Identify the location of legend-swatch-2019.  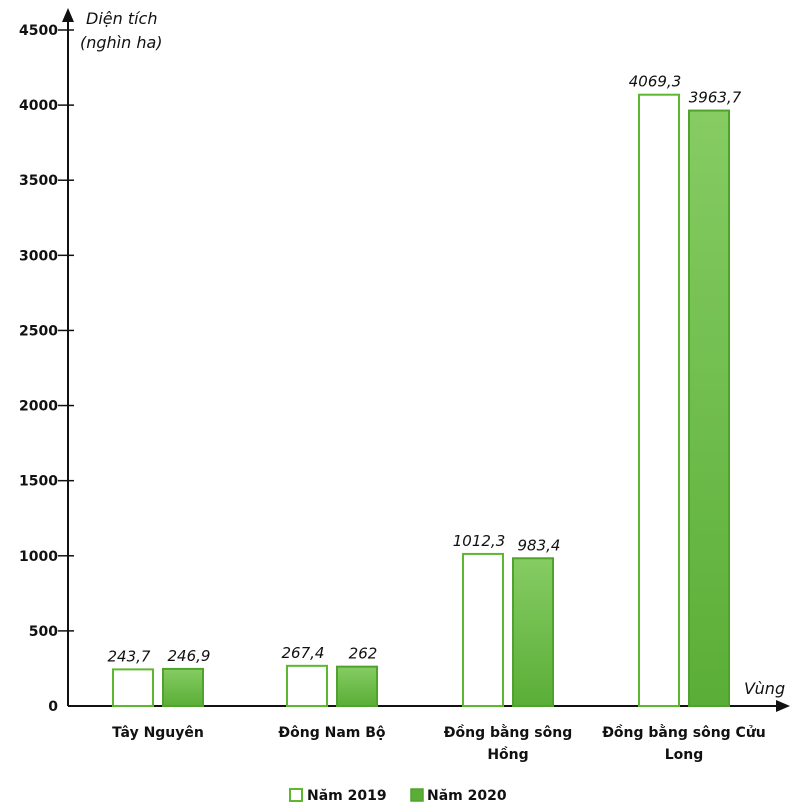
(296, 795).